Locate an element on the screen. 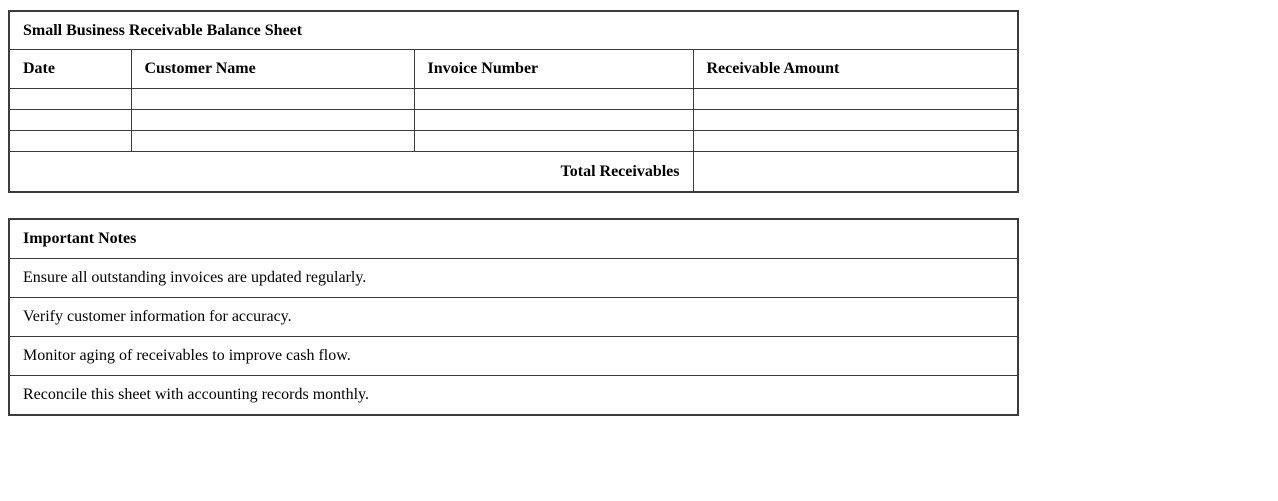  receivable-table-title: Small Business Receivable Balance Sheet is located at coordinates (513, 30).